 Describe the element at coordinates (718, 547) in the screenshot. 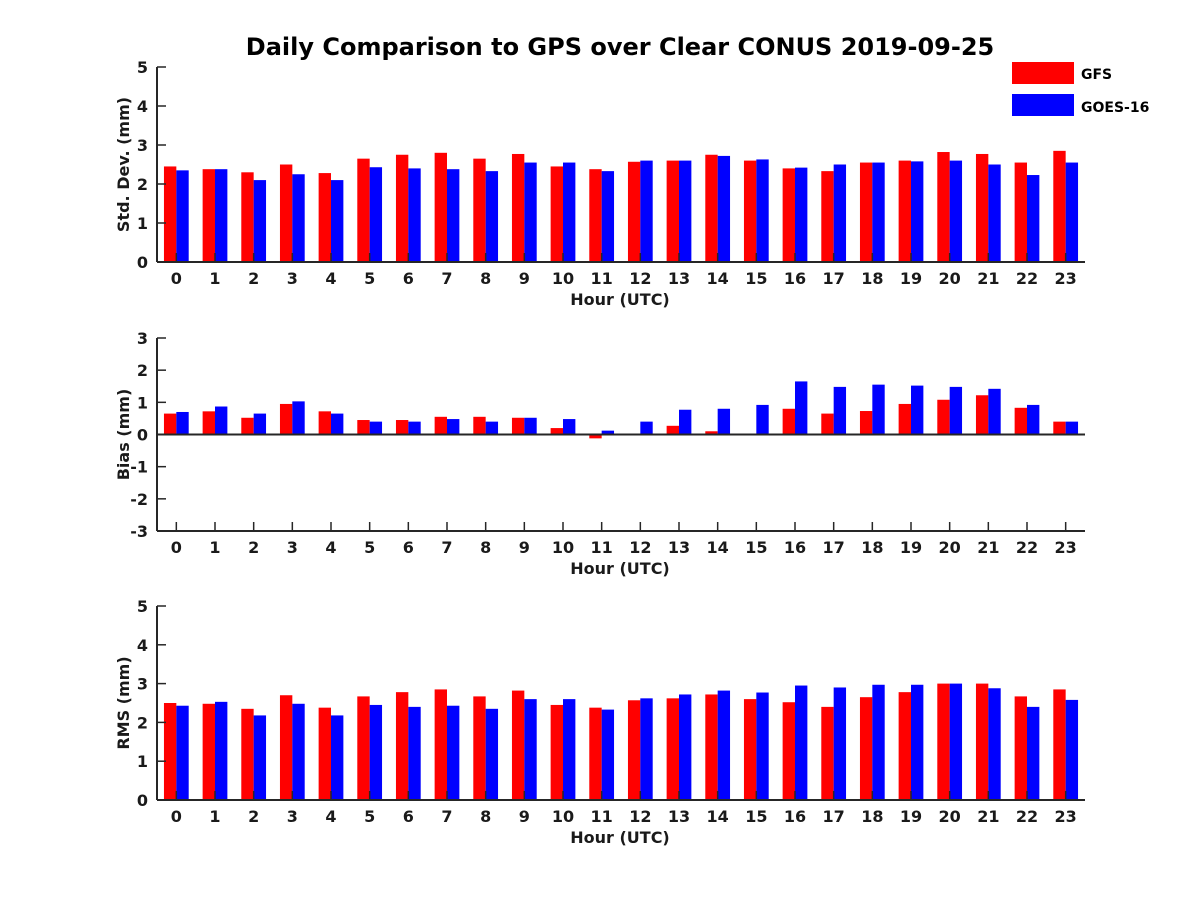

I see `x-tick-label-bias: 14` at that location.